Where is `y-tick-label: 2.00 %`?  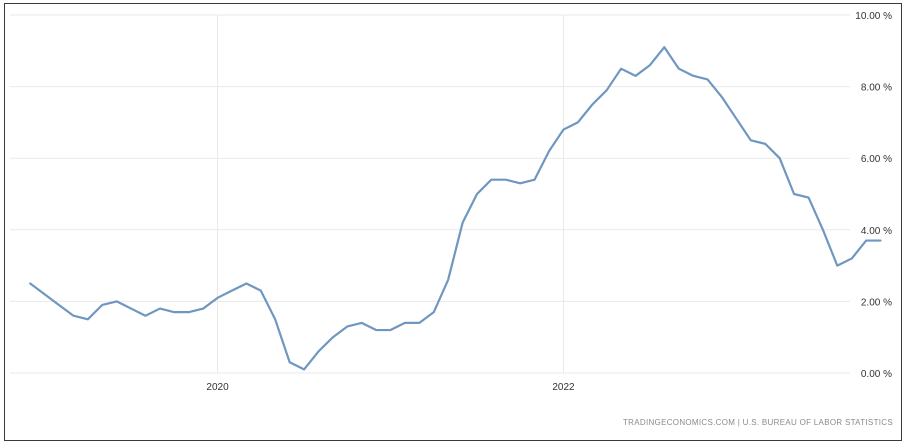
y-tick-label: 2.00 % is located at coordinates (876, 302).